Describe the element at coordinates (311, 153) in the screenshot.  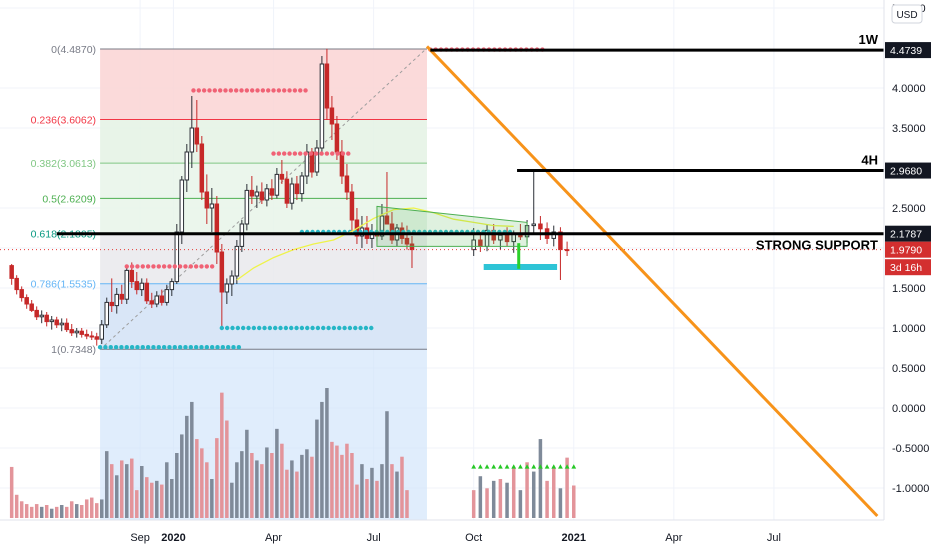
I see `resistance-dots-mid` at that location.